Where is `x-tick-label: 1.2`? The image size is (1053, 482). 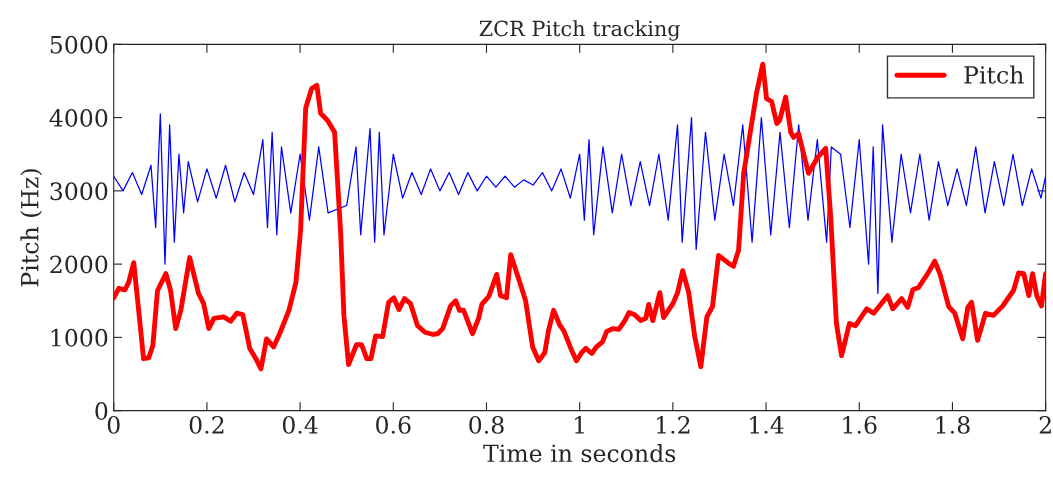 x-tick-label: 1.2 is located at coordinates (673, 424).